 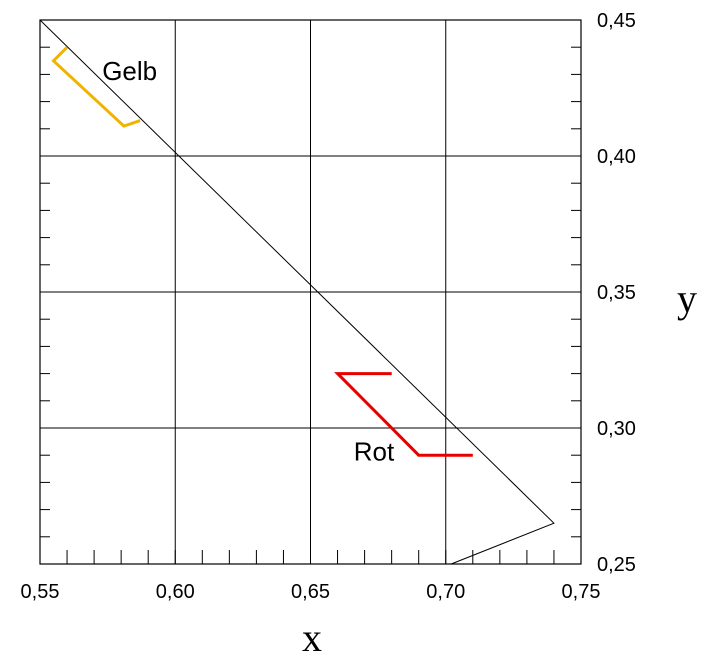 I want to click on x-tick-label: 0,70, so click(x=445, y=592).